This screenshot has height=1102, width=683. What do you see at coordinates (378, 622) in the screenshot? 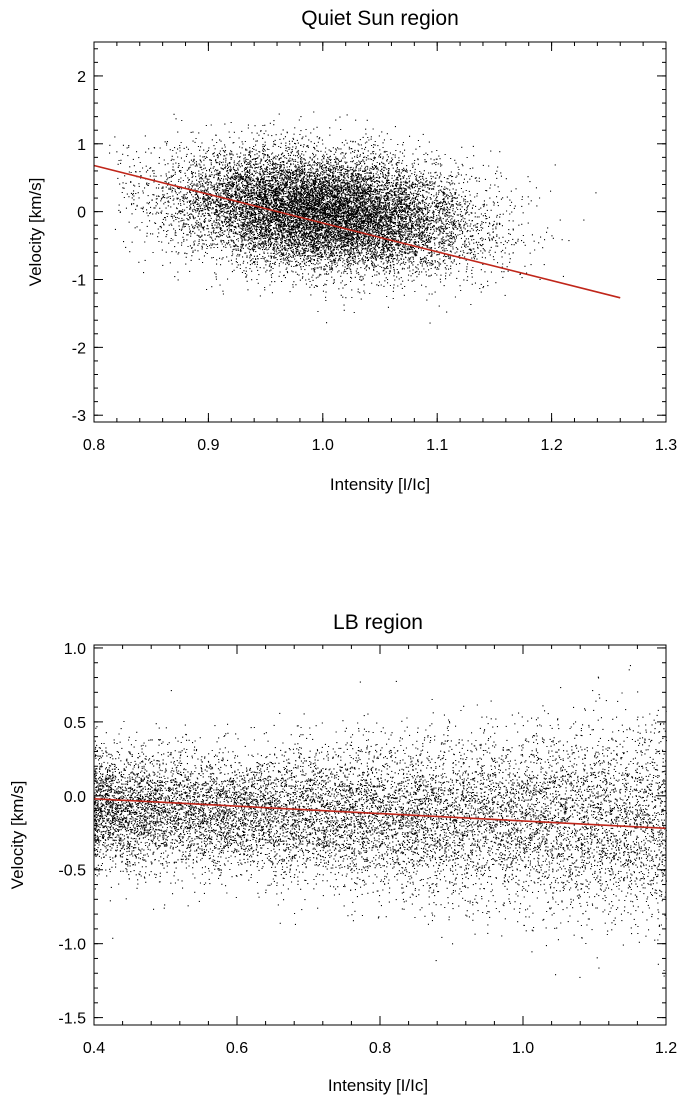
I see `chart-title: LB region` at bounding box center [378, 622].